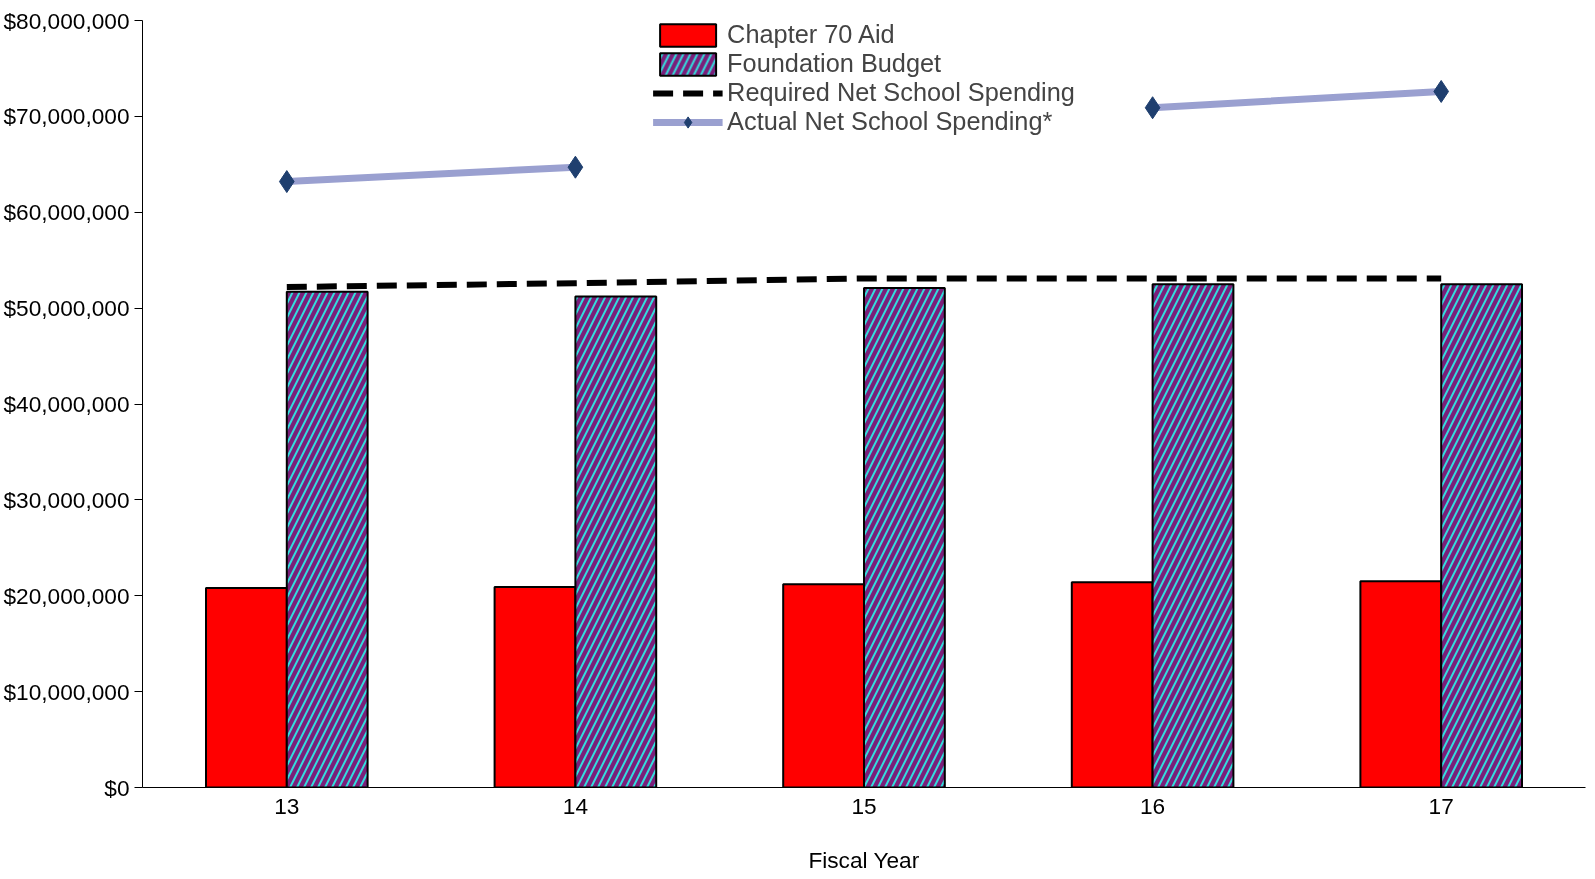 Image resolution: width=1595 pixels, height=879 pixels. I want to click on y-tick-label: $20,000,000, so click(66, 595).